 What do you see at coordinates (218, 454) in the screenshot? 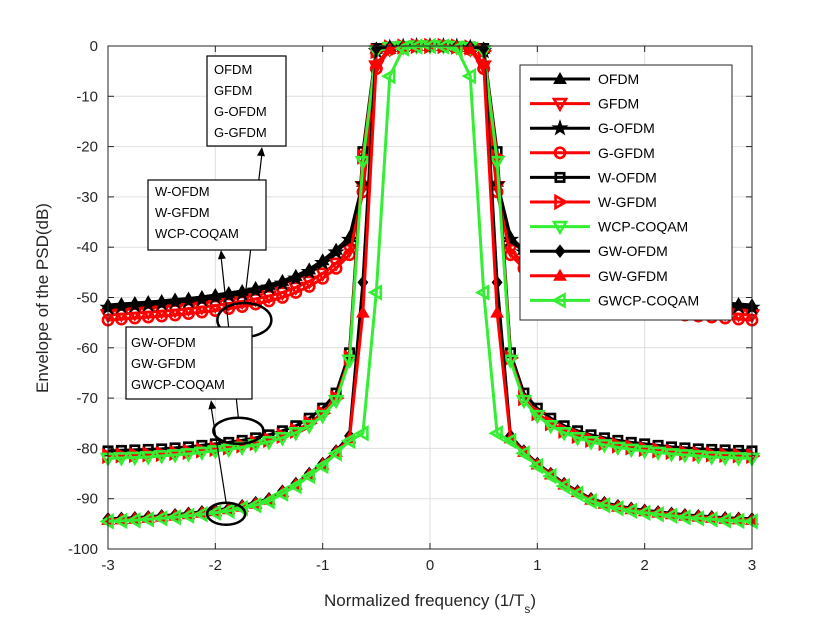
I see `annotation-arrow` at bounding box center [218, 454].